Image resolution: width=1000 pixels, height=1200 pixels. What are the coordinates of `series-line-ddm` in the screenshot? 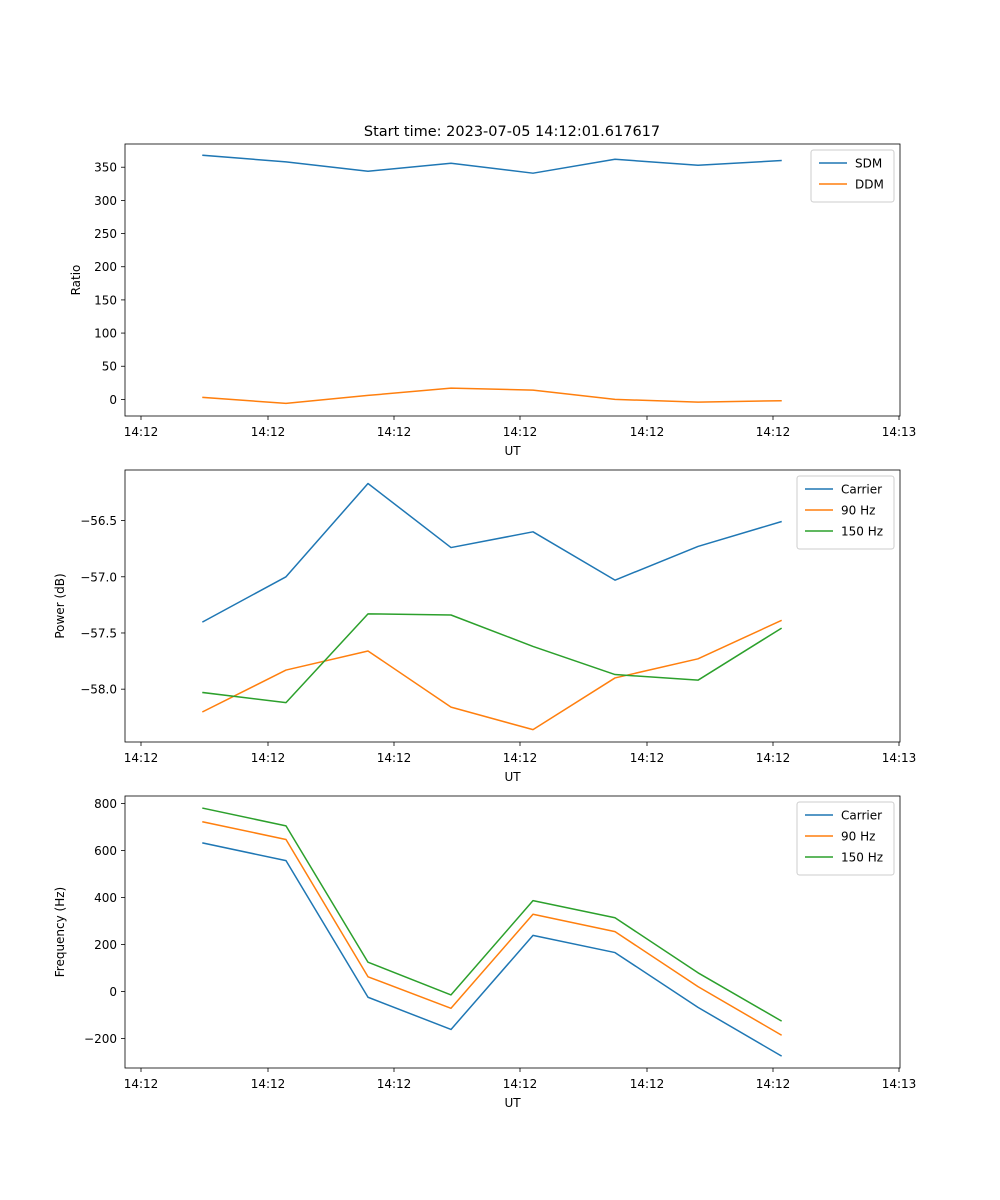 It's located at (492, 396).